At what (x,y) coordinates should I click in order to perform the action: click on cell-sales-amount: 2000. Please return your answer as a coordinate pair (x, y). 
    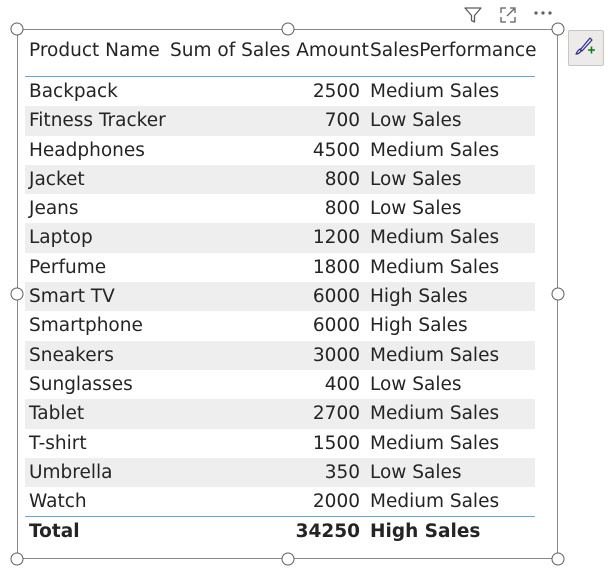
    Looking at the image, I should click on (336, 502).